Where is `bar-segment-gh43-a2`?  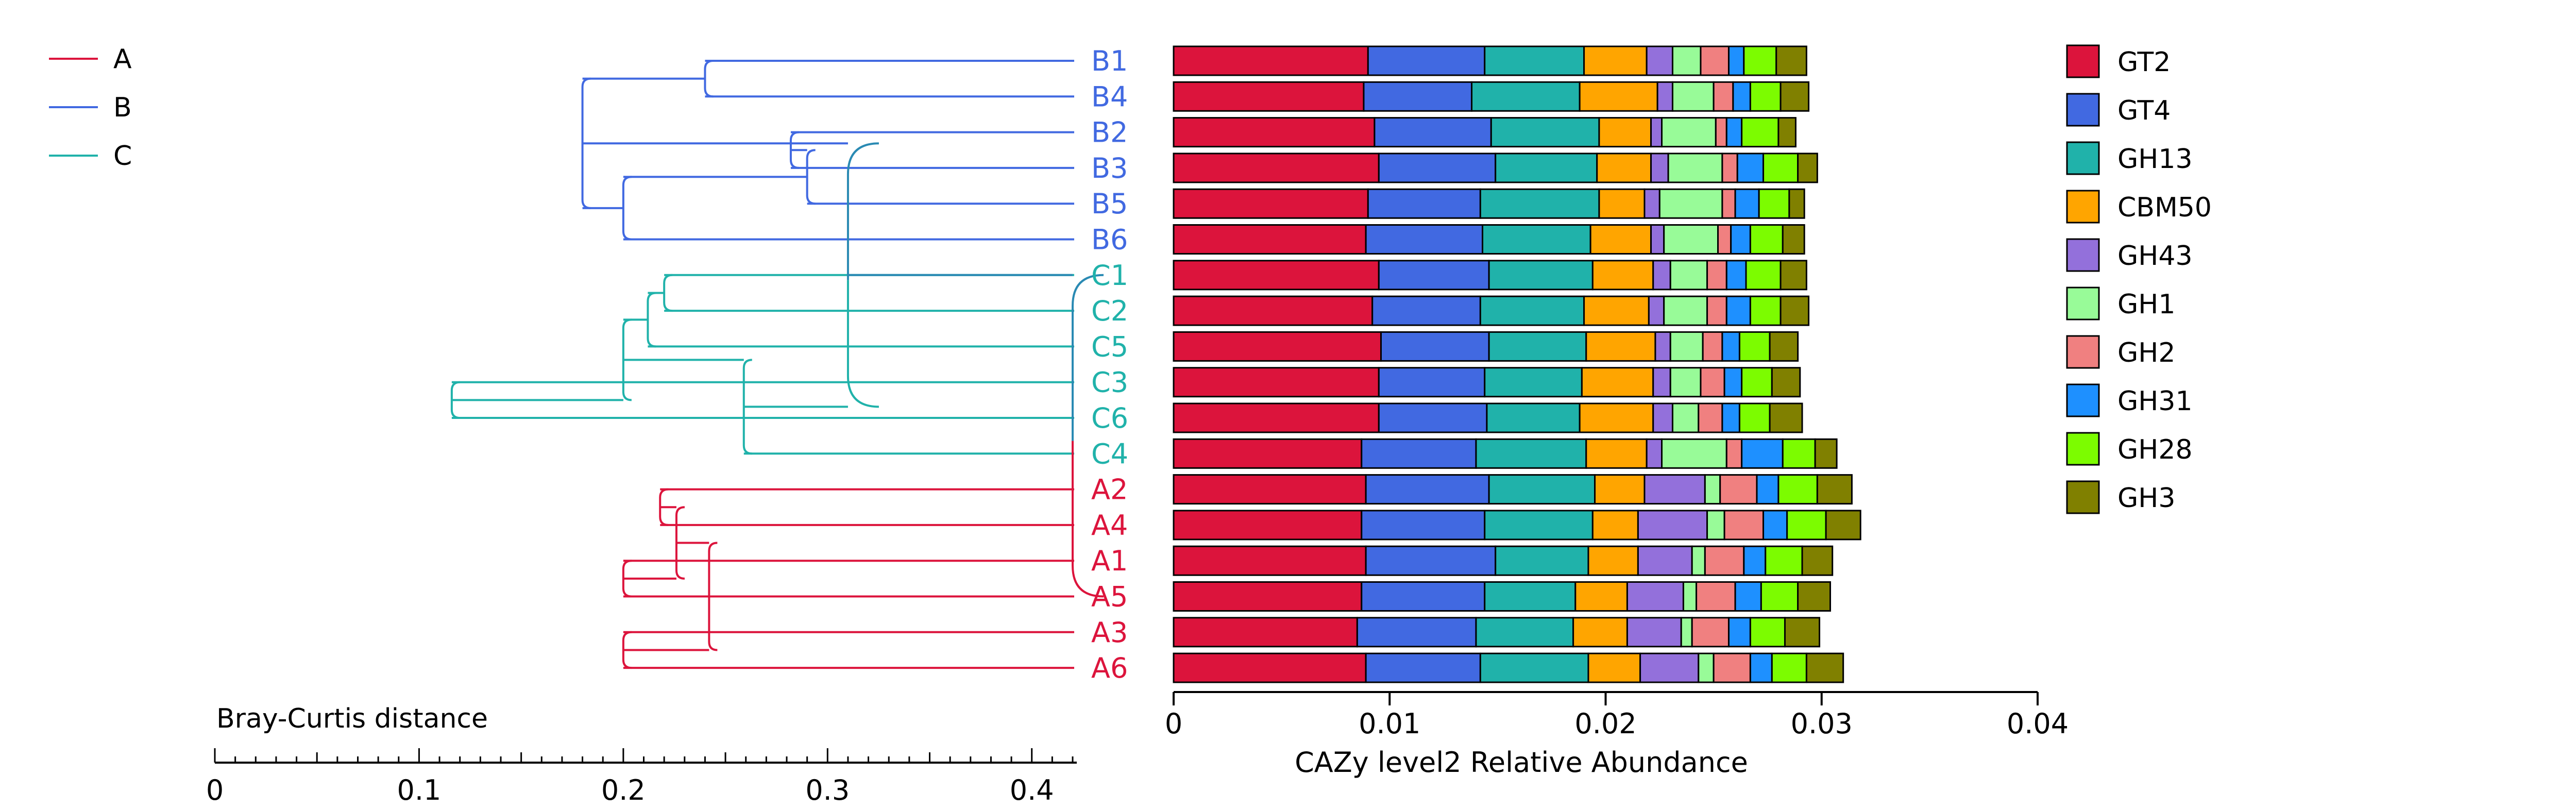
bar-segment-gh43-a2 is located at coordinates (1674, 489).